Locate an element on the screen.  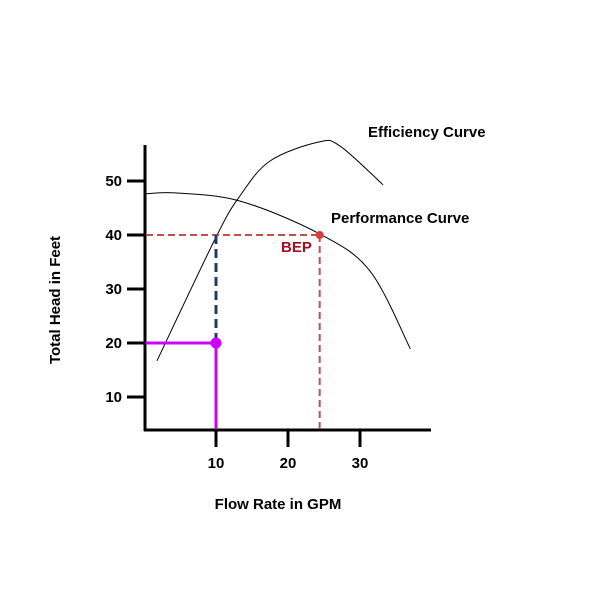
x-tick-label: 20 is located at coordinates (288, 463).